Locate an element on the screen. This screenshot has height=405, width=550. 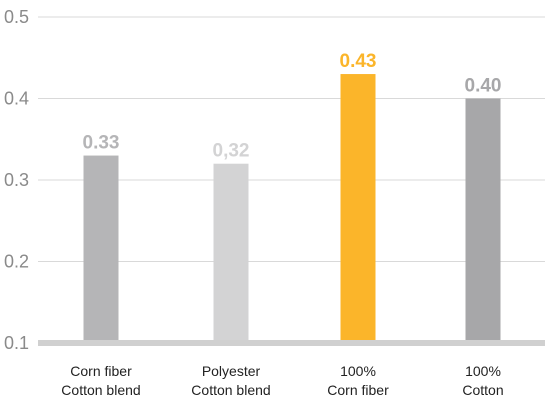
x-category-label: Cotton is located at coordinates (482, 390).